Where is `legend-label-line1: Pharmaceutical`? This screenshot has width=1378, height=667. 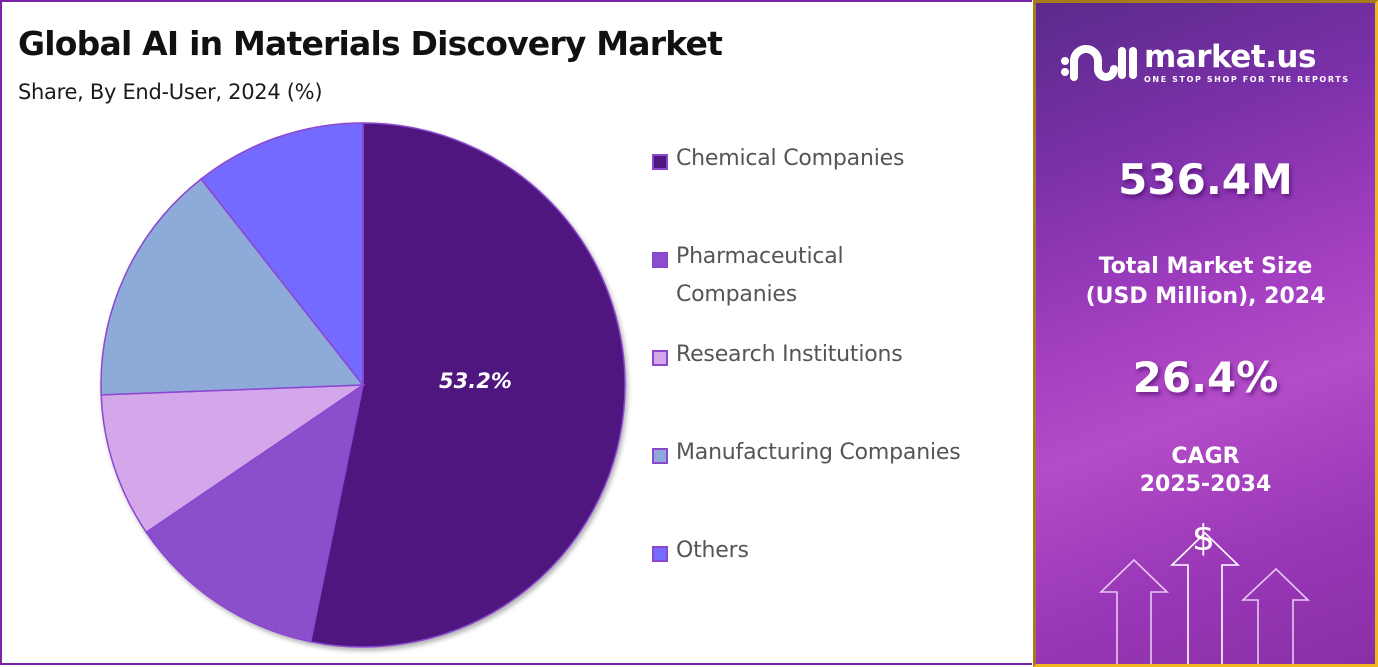 legend-label-line1: Pharmaceutical is located at coordinates (760, 256).